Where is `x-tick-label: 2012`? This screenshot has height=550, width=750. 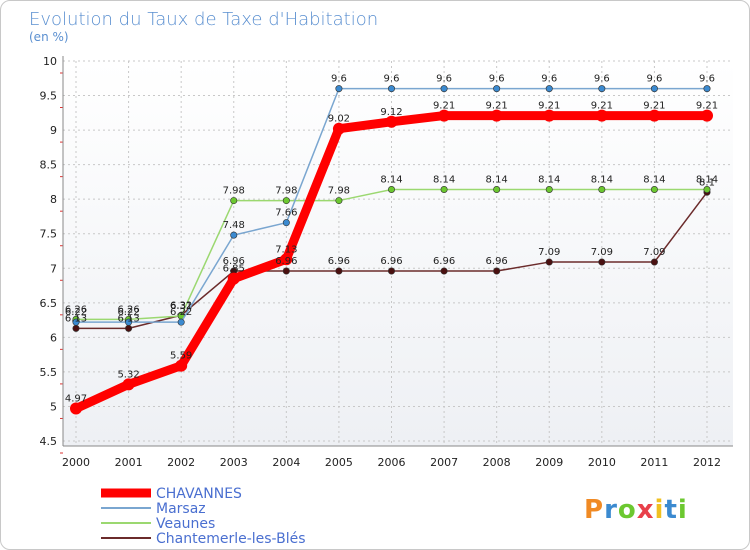
x-tick-label: 2012 is located at coordinates (707, 462).